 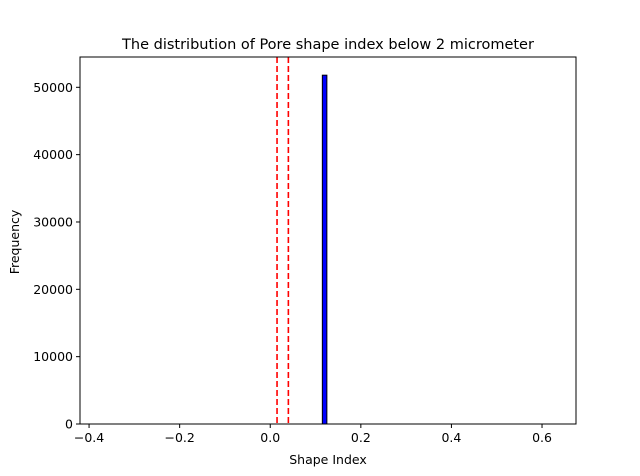 I want to click on x-tick-label: 0.2, so click(x=361, y=437).